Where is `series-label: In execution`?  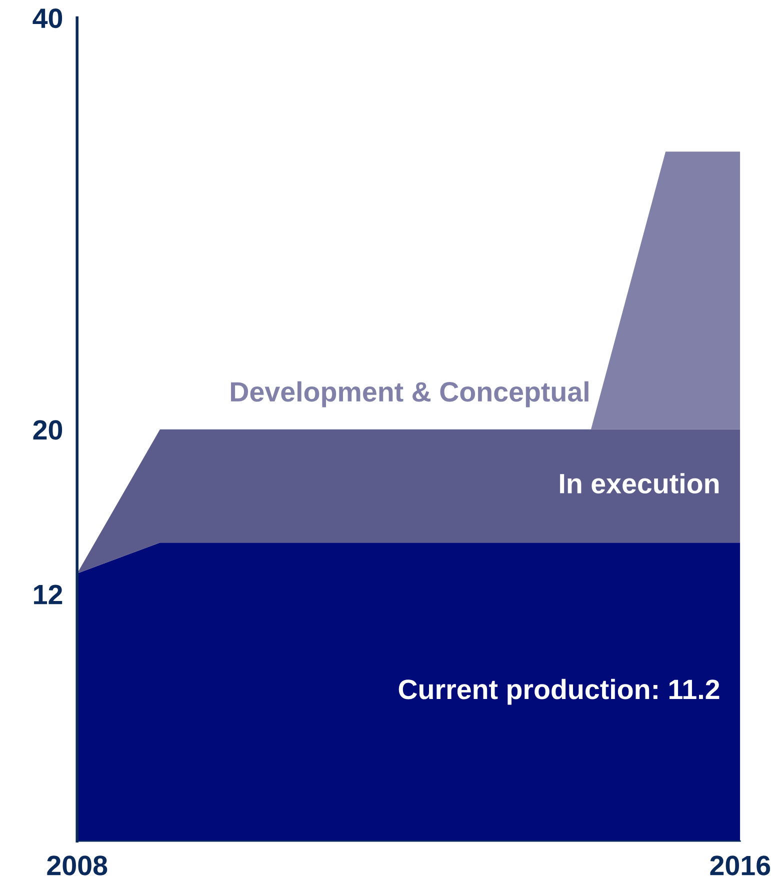
series-label: In execution is located at coordinates (639, 483).